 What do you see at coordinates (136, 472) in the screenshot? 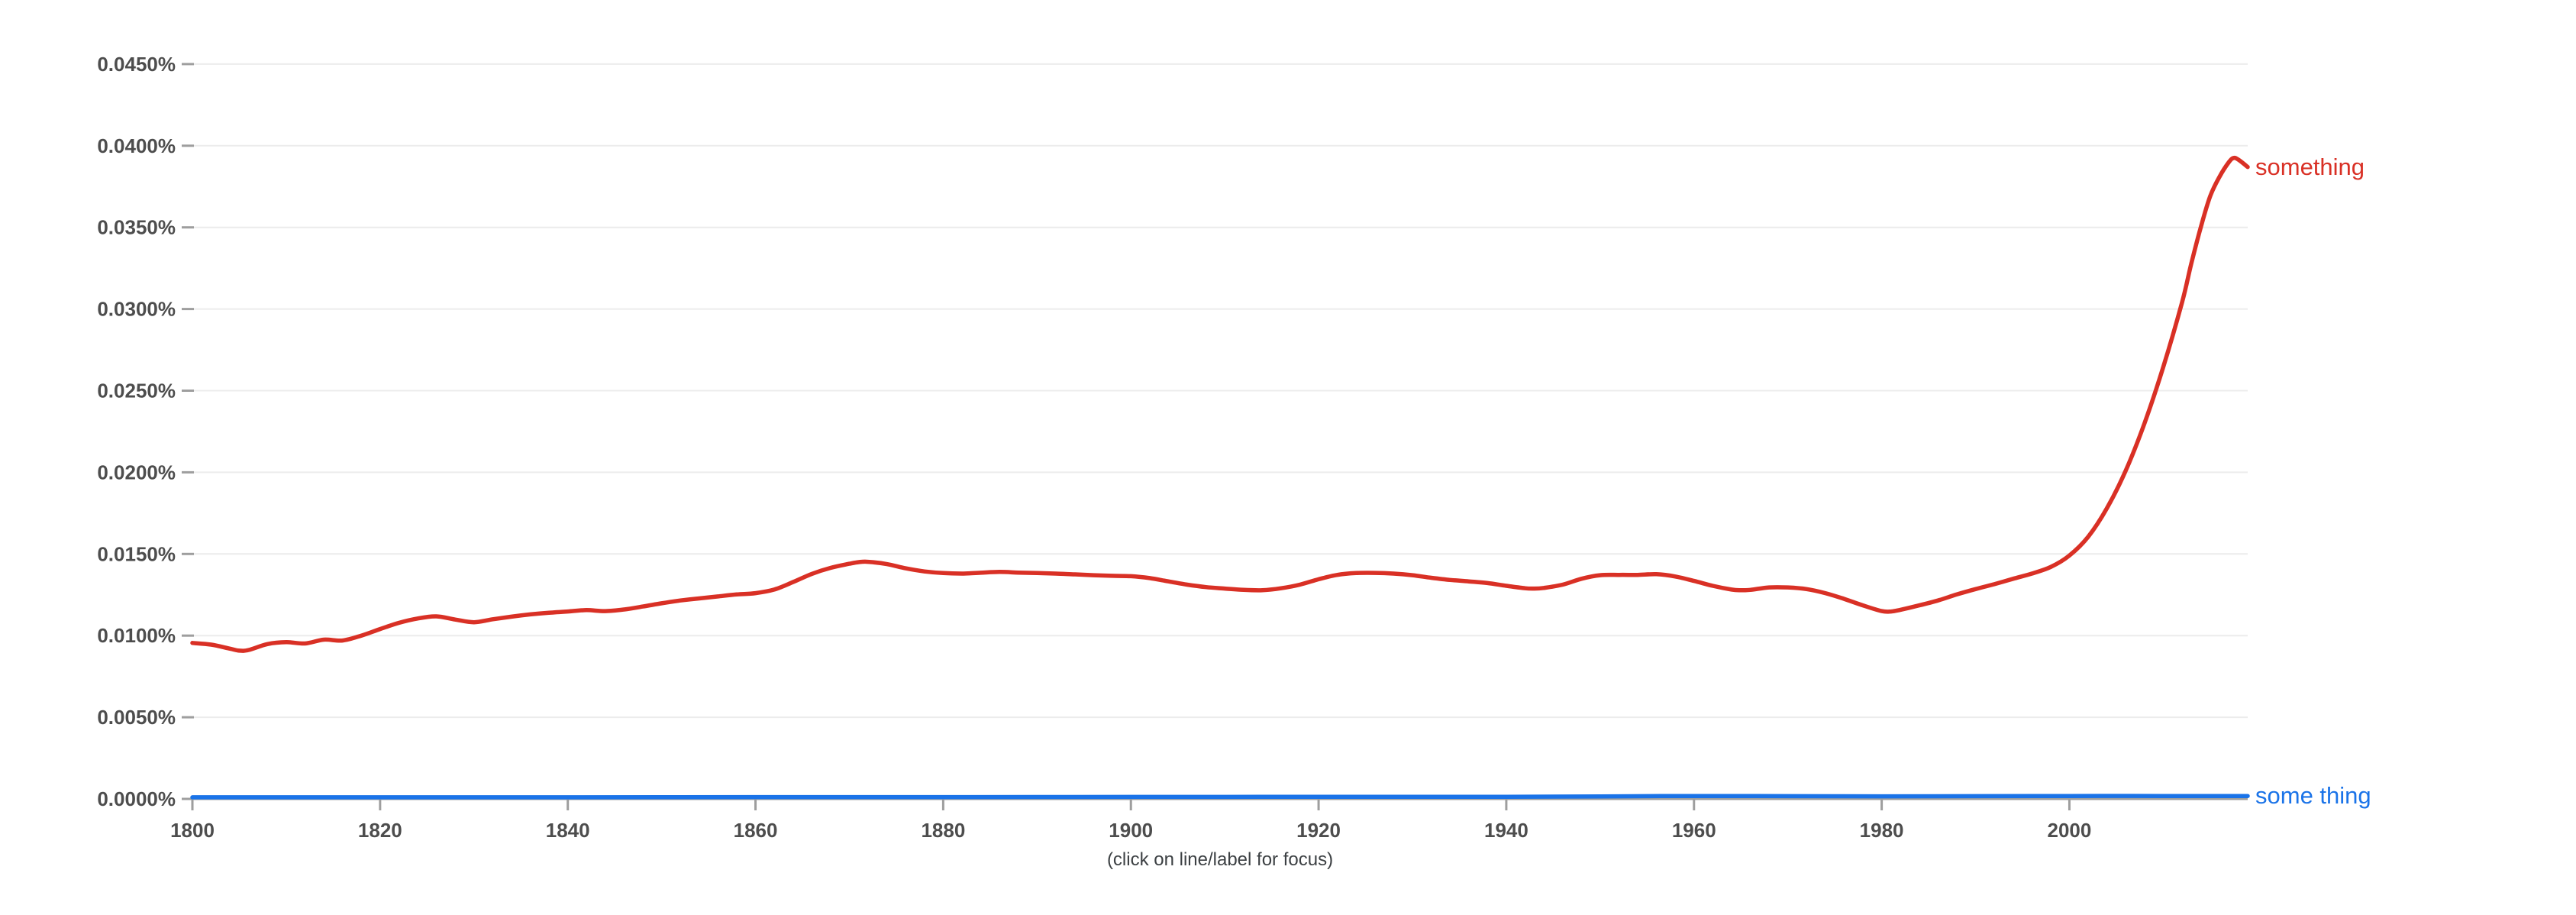
I see `y-tick-label: 0.0200%` at bounding box center [136, 472].